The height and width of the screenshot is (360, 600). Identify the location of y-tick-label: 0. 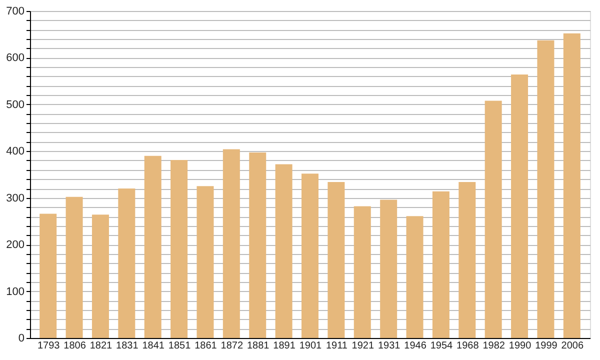
(21, 338).